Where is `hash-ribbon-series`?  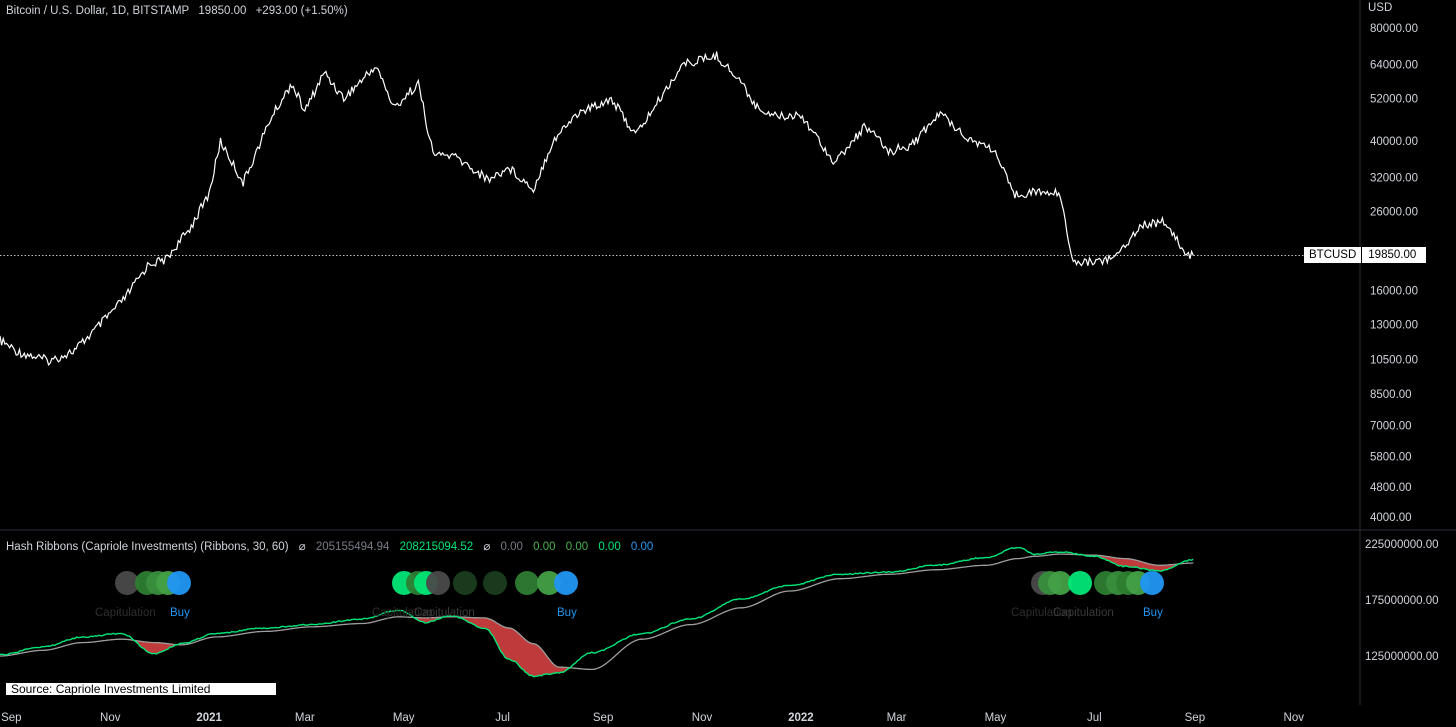
hash-ribbon-series is located at coordinates (597, 612).